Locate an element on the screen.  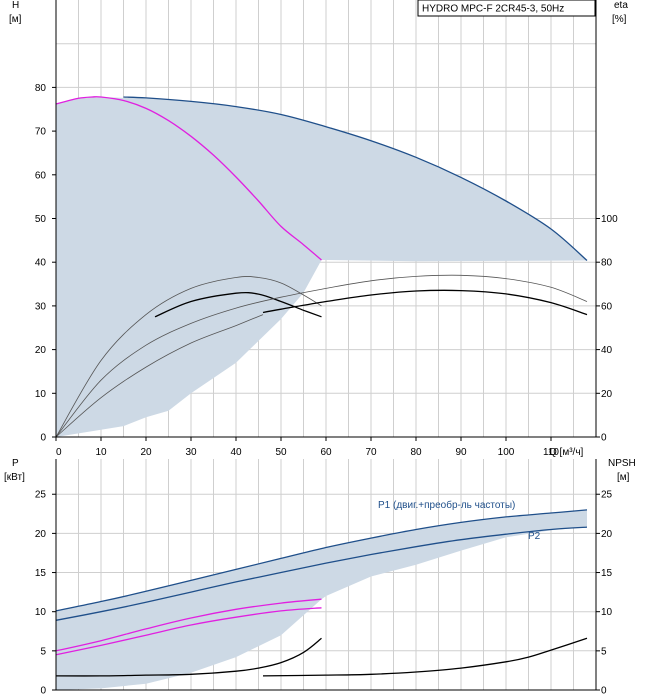
chart-title: HYDRO MPC-F 2CR45-3, 50Hz is located at coordinates (493, 9).